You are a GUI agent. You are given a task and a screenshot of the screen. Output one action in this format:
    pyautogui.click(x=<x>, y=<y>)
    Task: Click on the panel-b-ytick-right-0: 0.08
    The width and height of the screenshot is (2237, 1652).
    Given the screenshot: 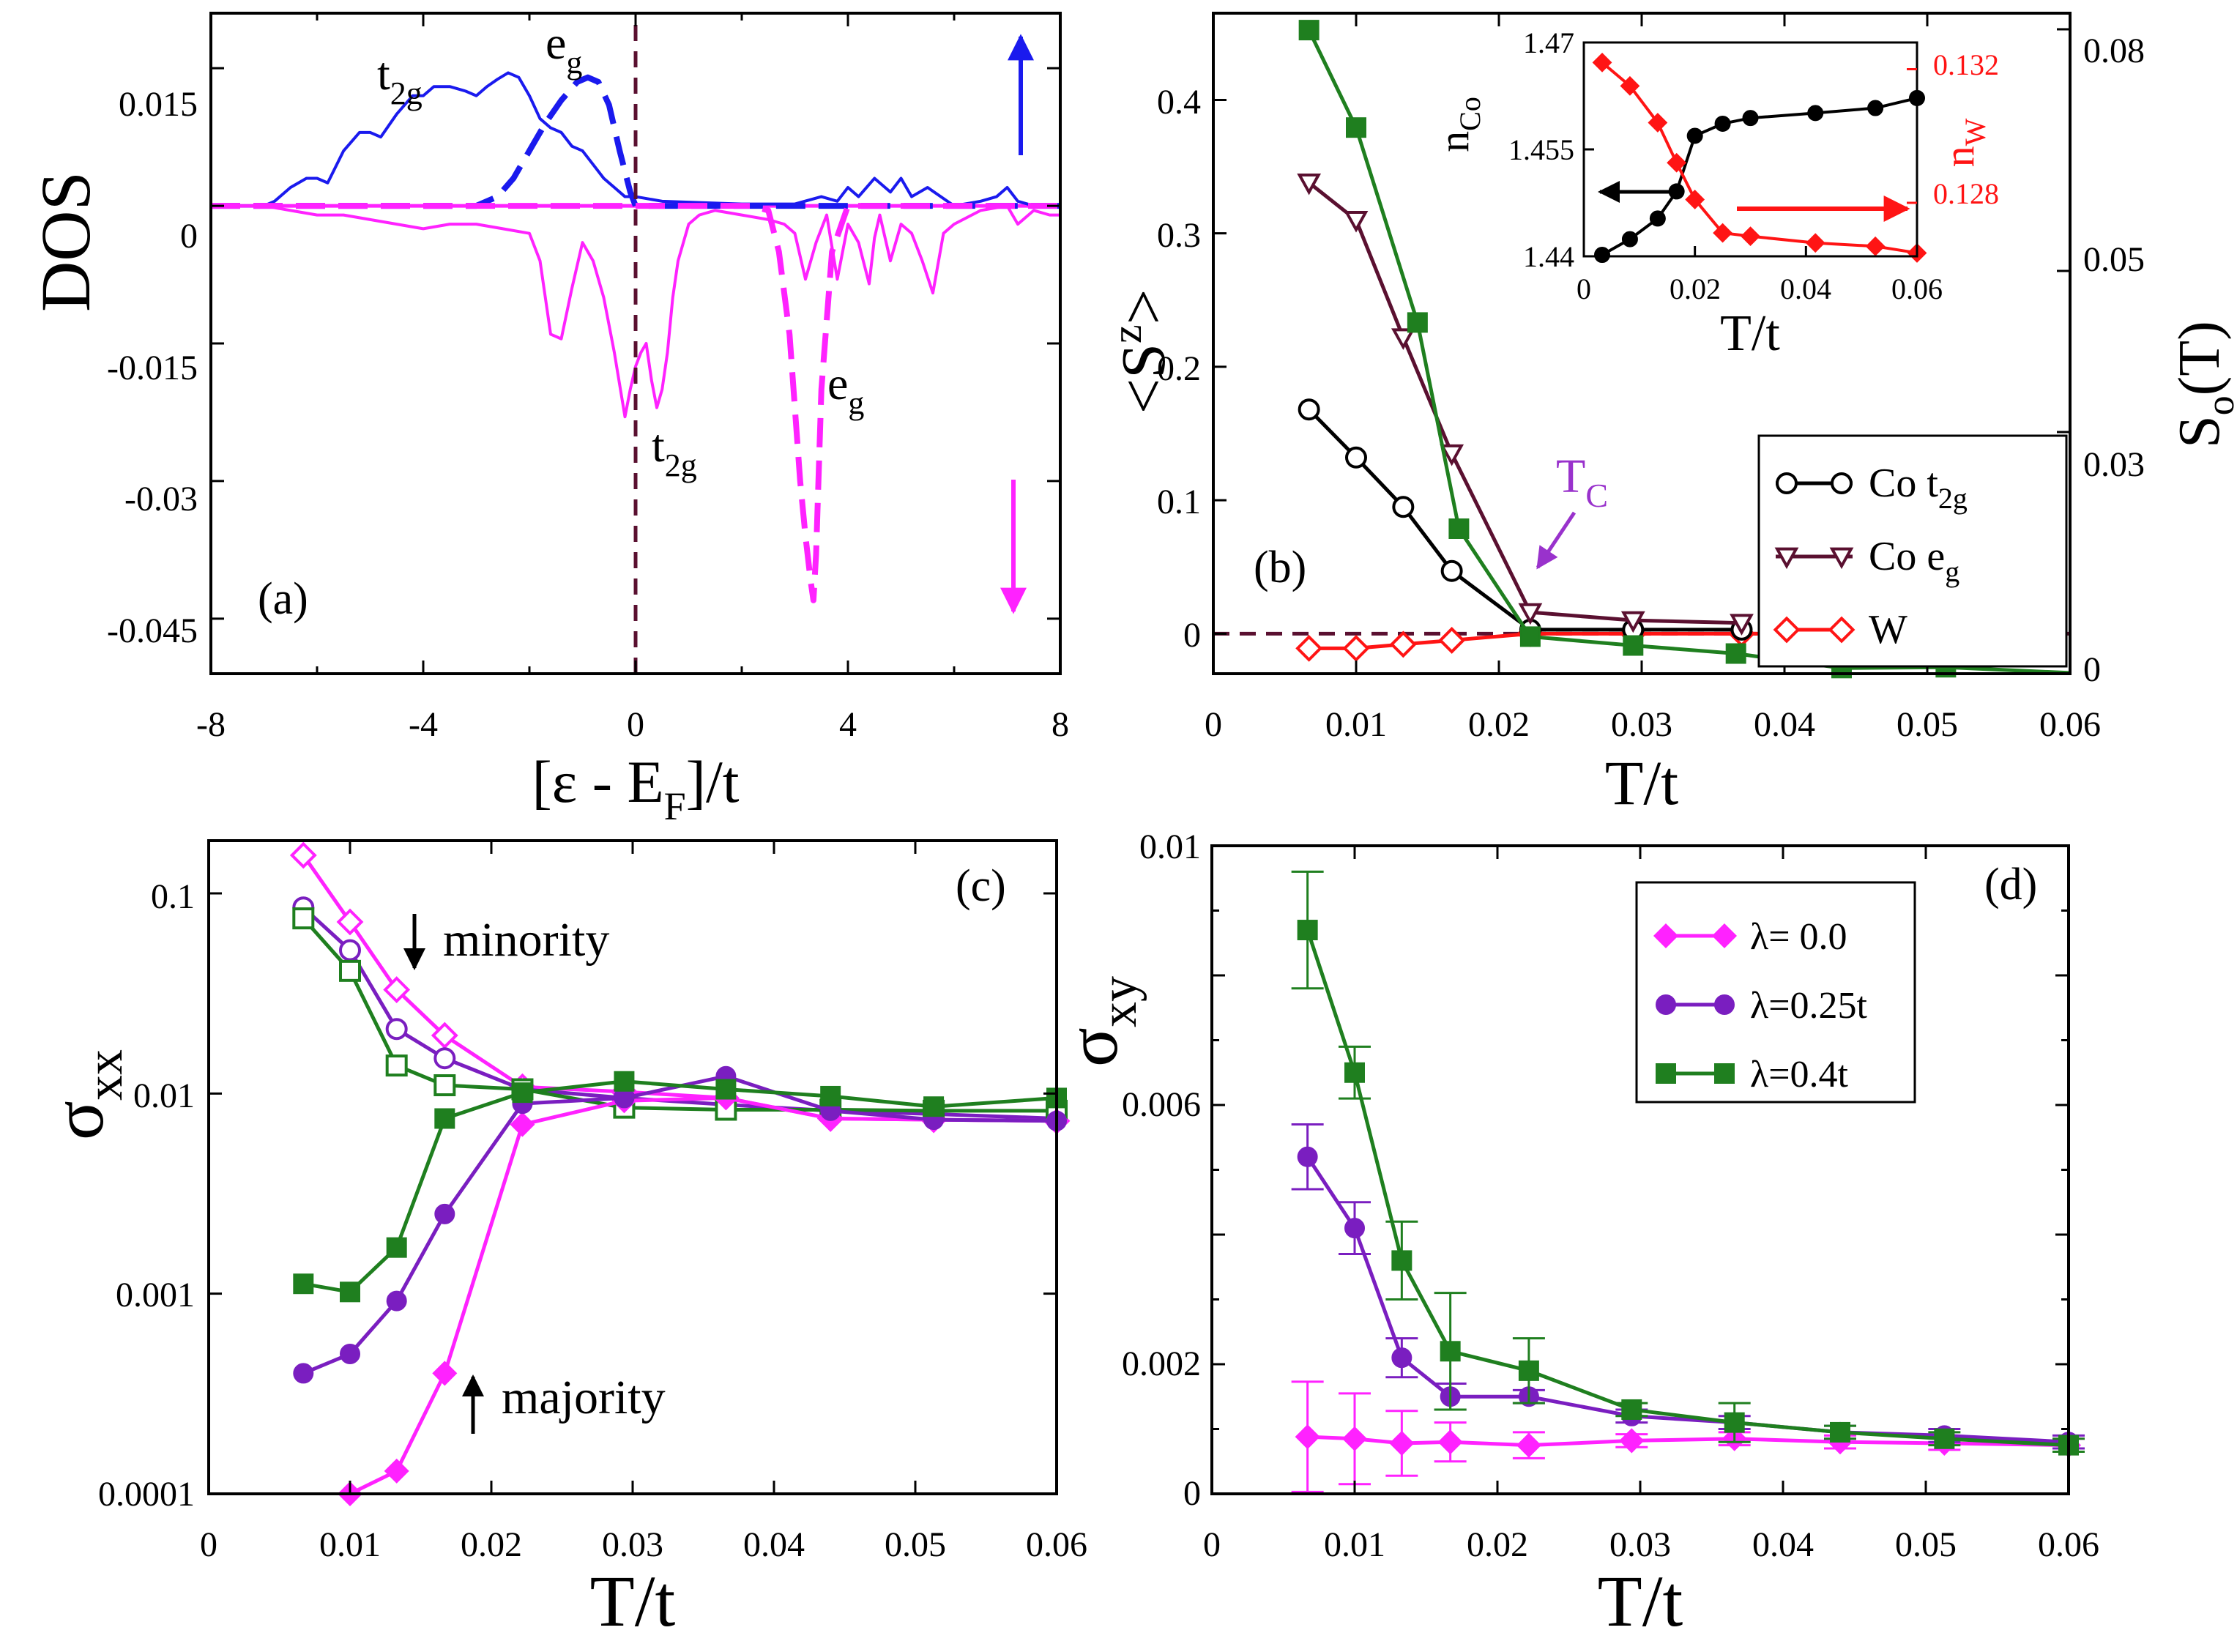 What is the action you would take?
    pyautogui.click(x=2114, y=50)
    